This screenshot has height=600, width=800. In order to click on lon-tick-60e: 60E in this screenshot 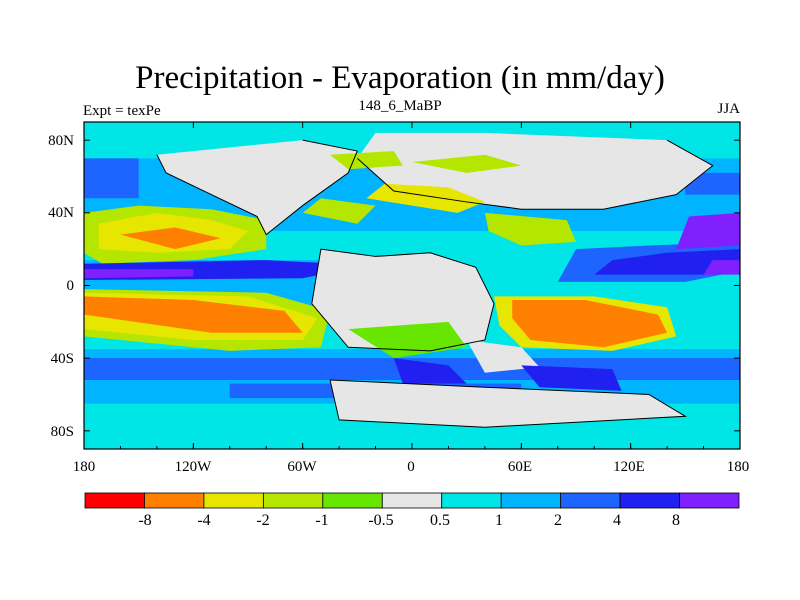, I will do `click(520, 467)`.